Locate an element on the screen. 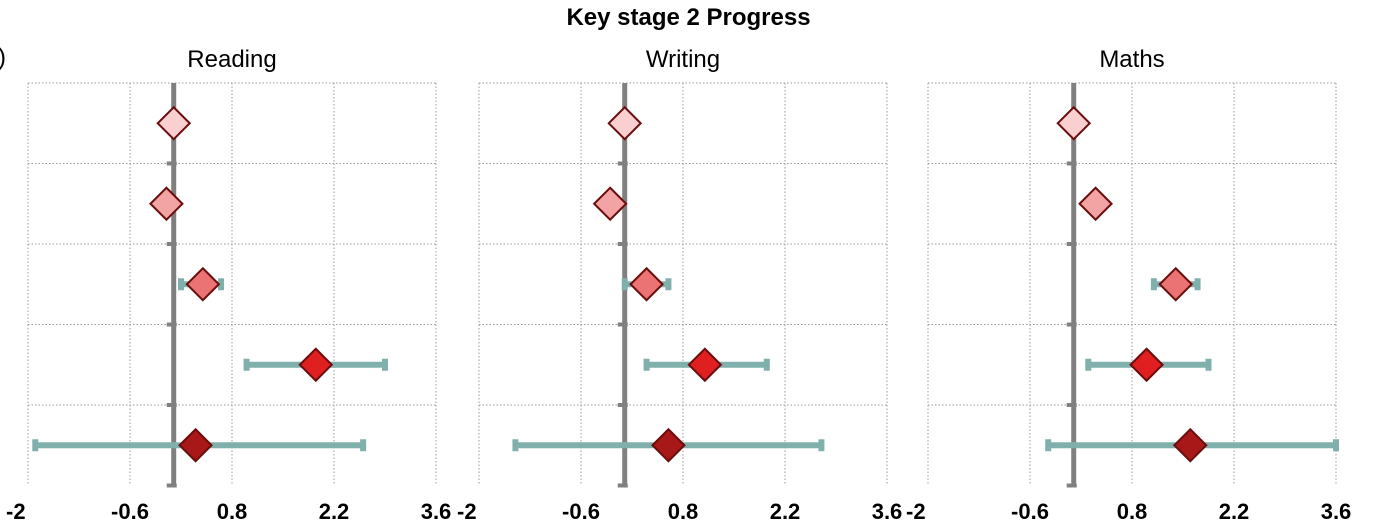 The height and width of the screenshot is (527, 1377). panel-title: Maths is located at coordinates (1131, 59).